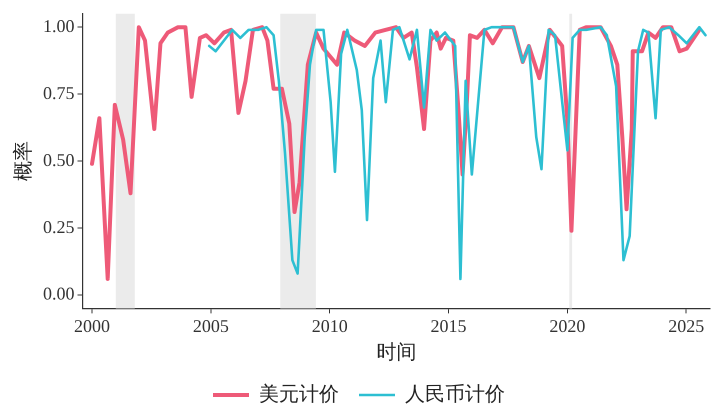  What do you see at coordinates (330, 326) in the screenshot?
I see `x-tick-label: 2010` at bounding box center [330, 326].